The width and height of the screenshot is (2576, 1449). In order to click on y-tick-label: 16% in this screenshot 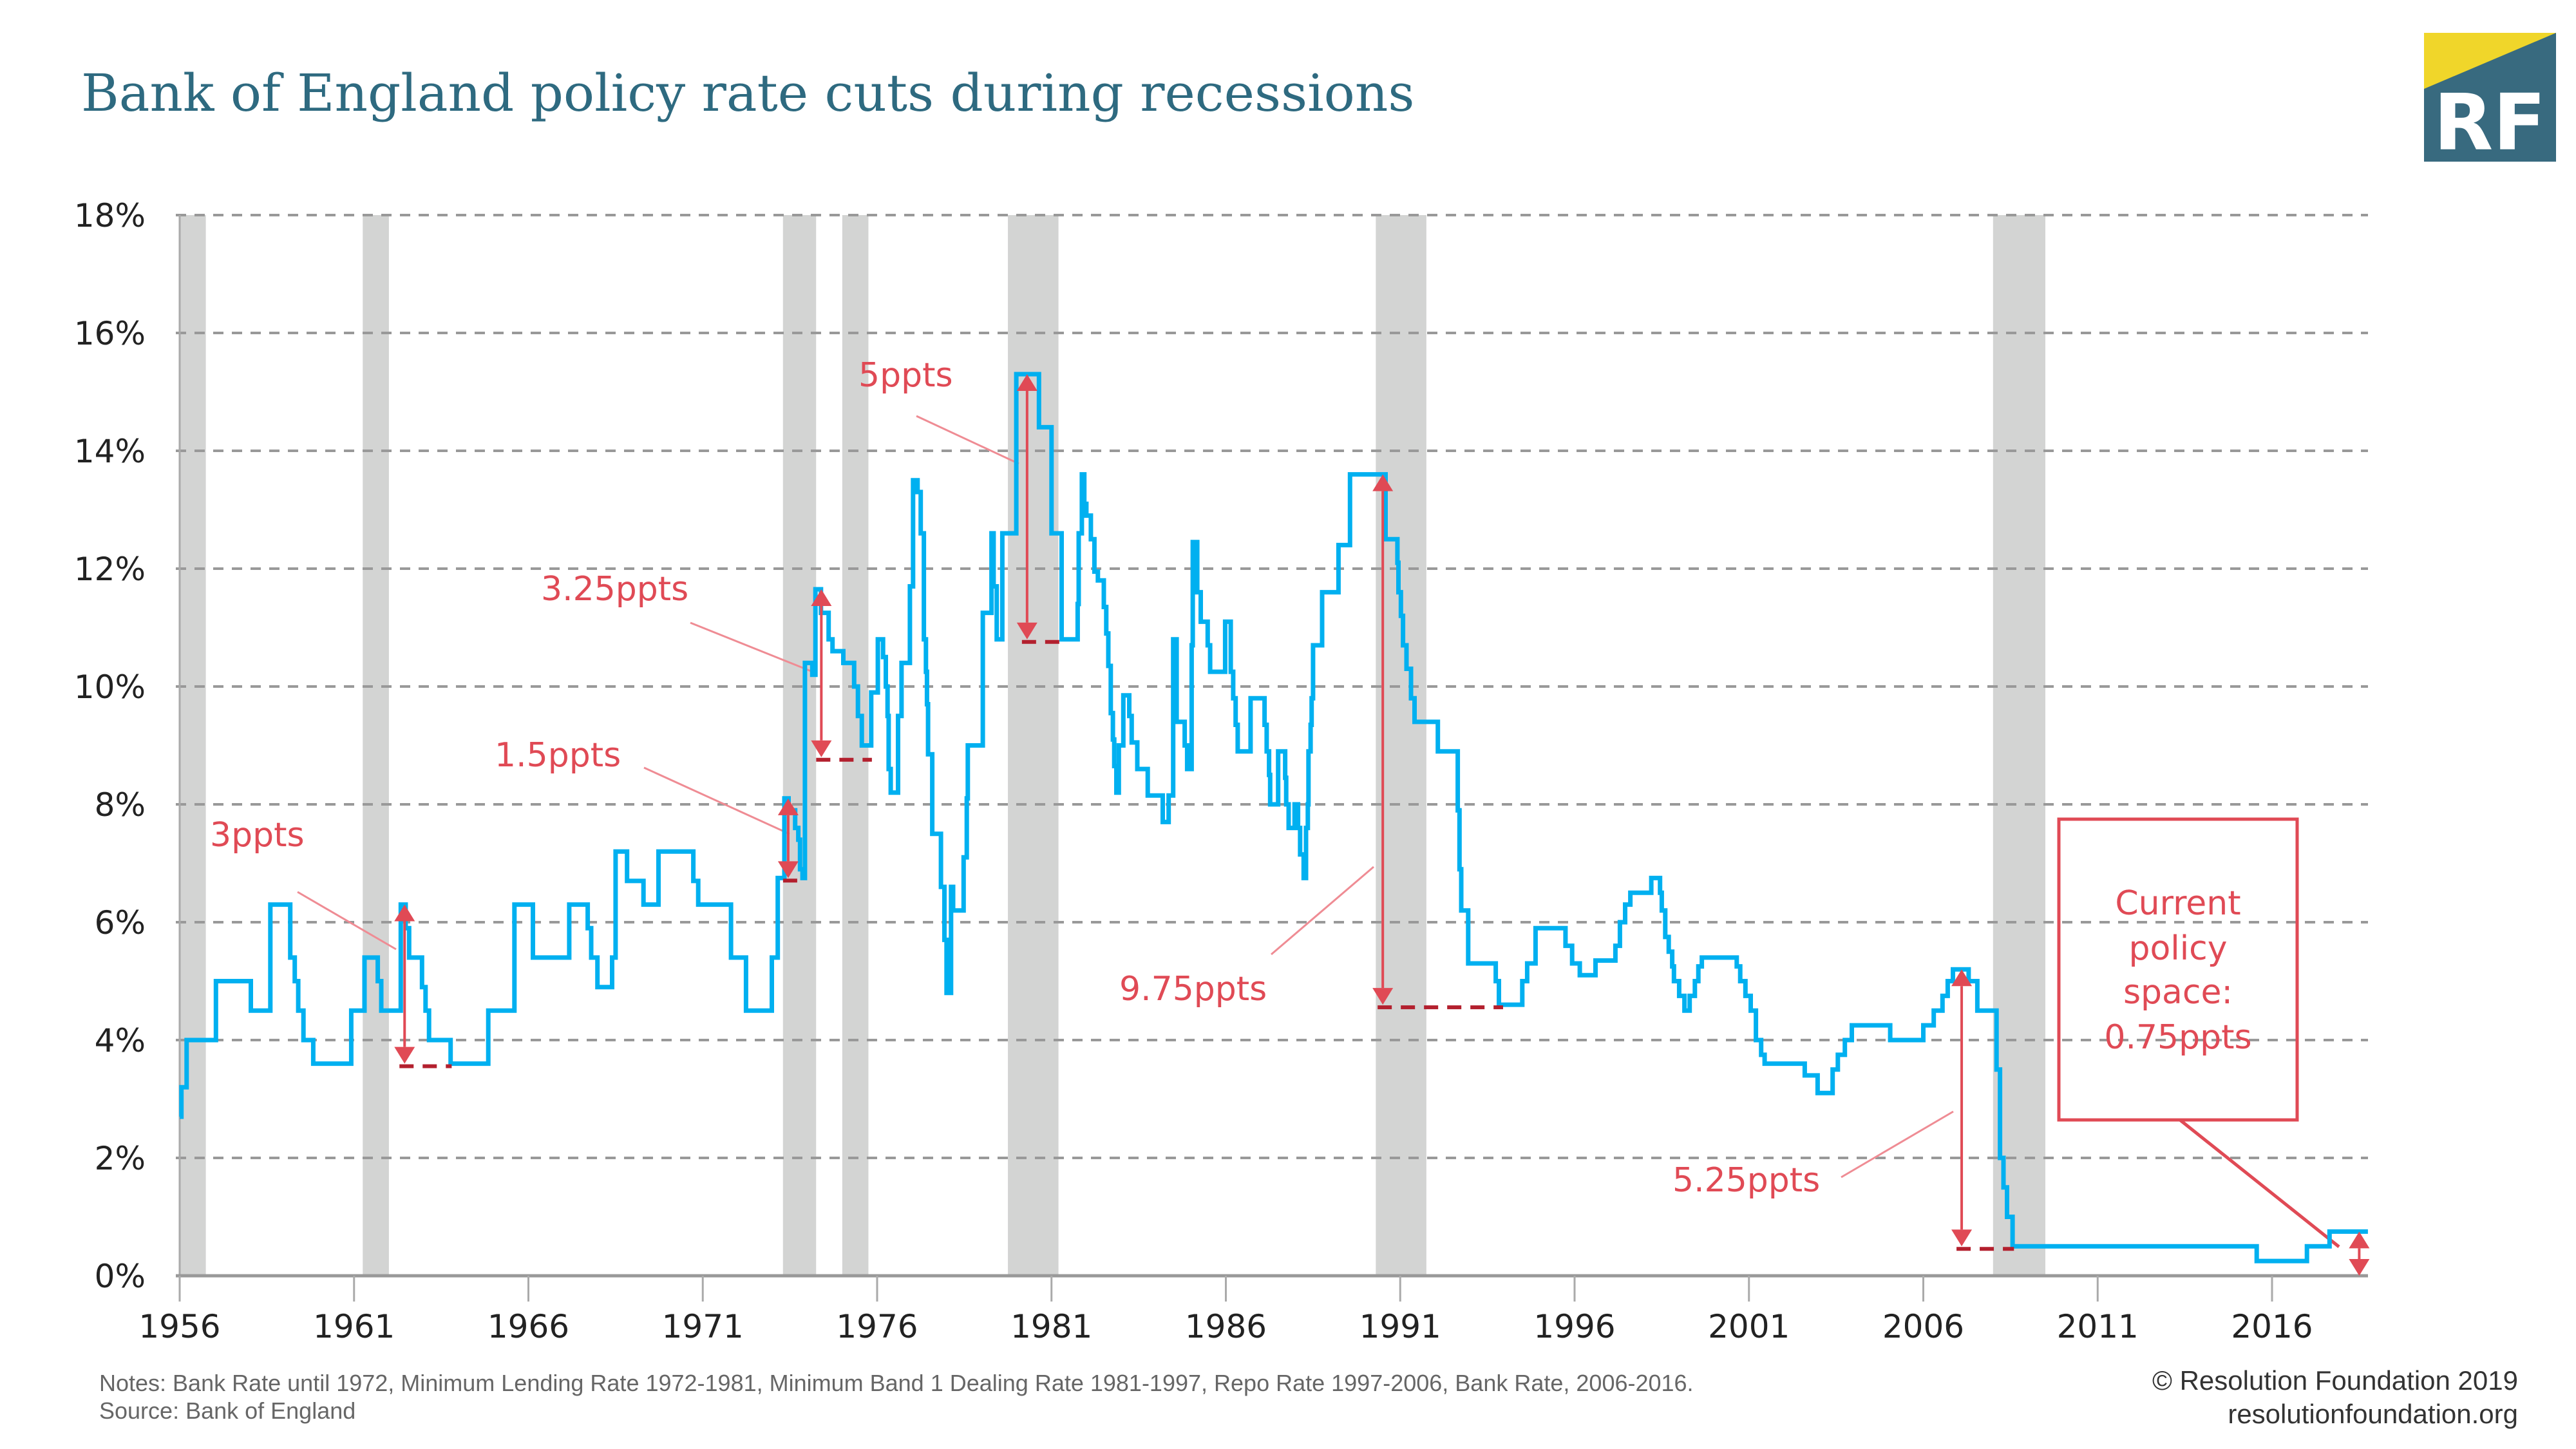, I will do `click(110, 334)`.